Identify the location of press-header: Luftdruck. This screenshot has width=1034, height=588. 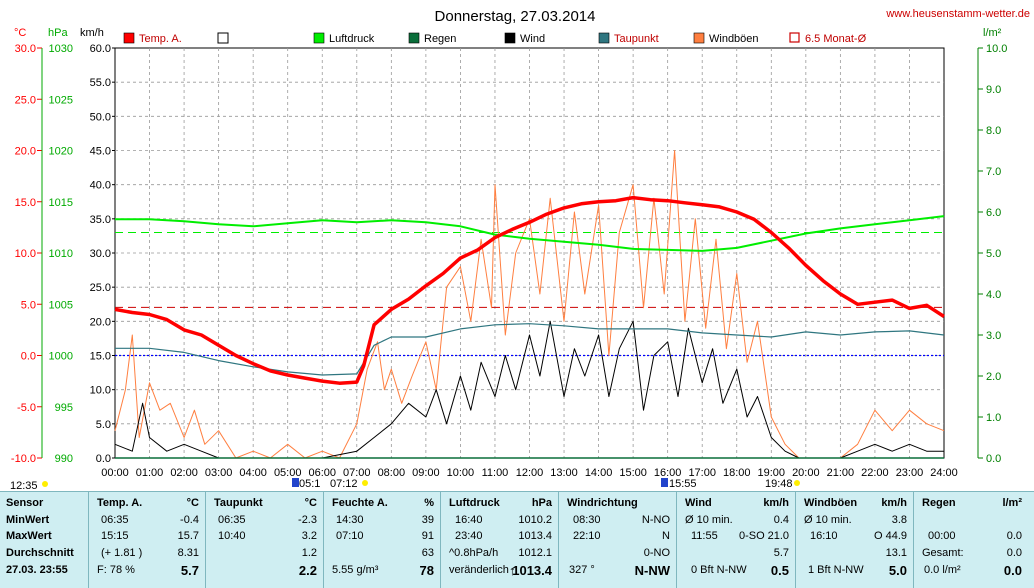
(474, 503).